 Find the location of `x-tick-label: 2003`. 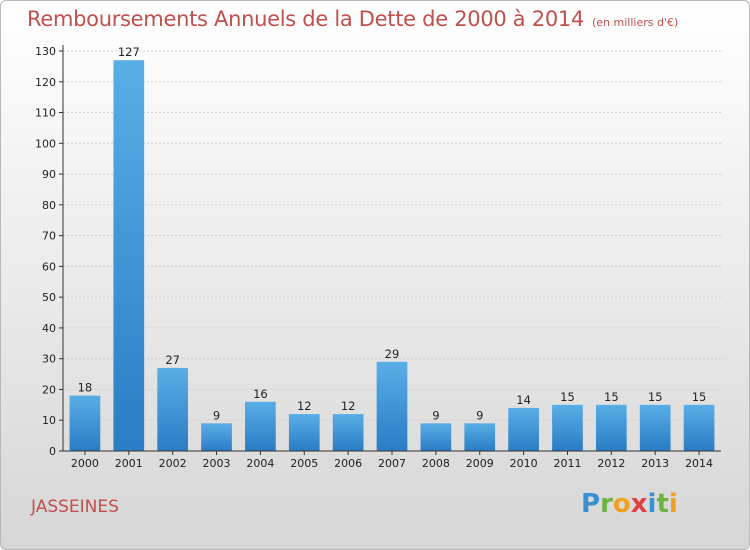

x-tick-label: 2003 is located at coordinates (217, 463).